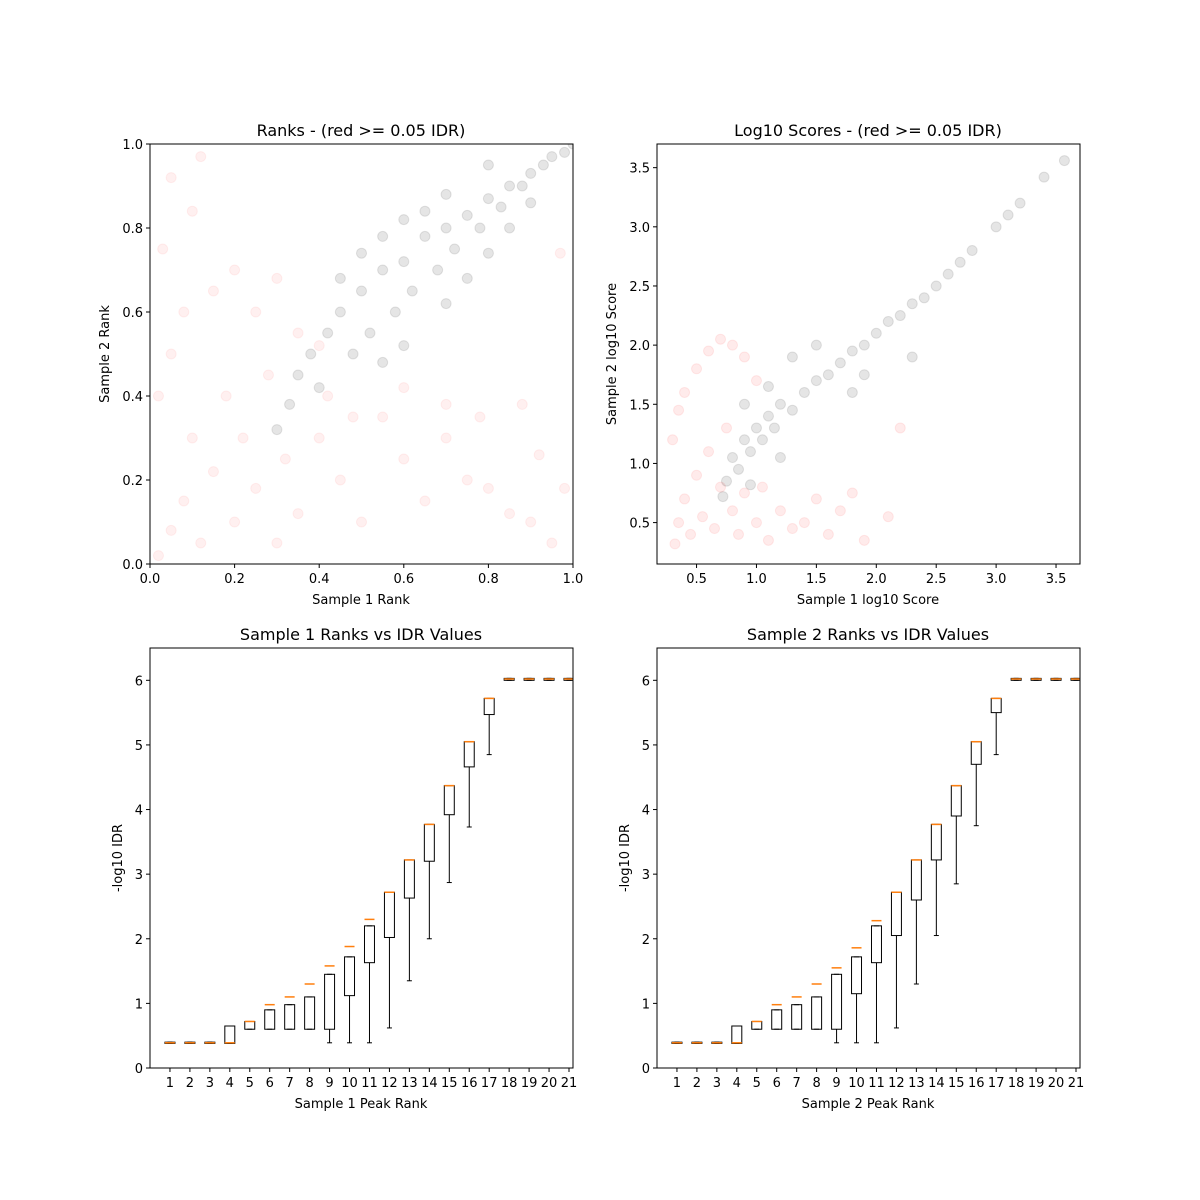 The image size is (1200, 1200). Describe the element at coordinates (876, 579) in the screenshot. I see `scores-x-tick-label: 2.0` at that location.